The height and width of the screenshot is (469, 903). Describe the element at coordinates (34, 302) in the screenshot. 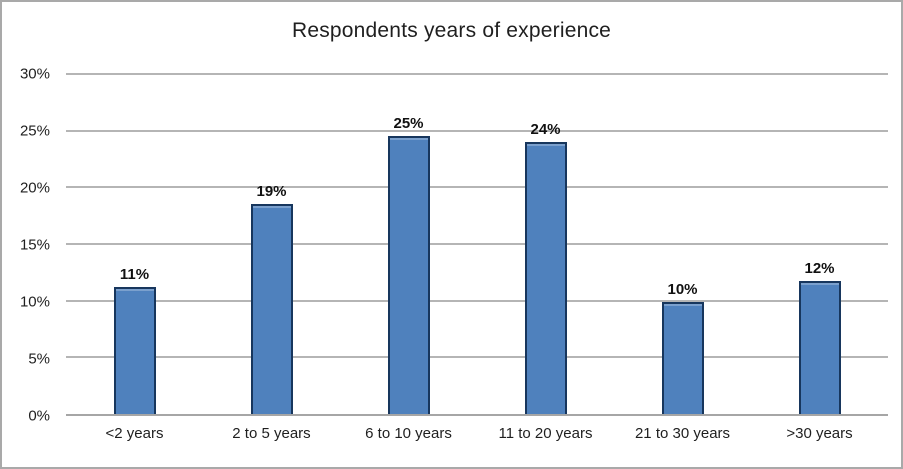

I see `y-tick-label: 10%` at that location.